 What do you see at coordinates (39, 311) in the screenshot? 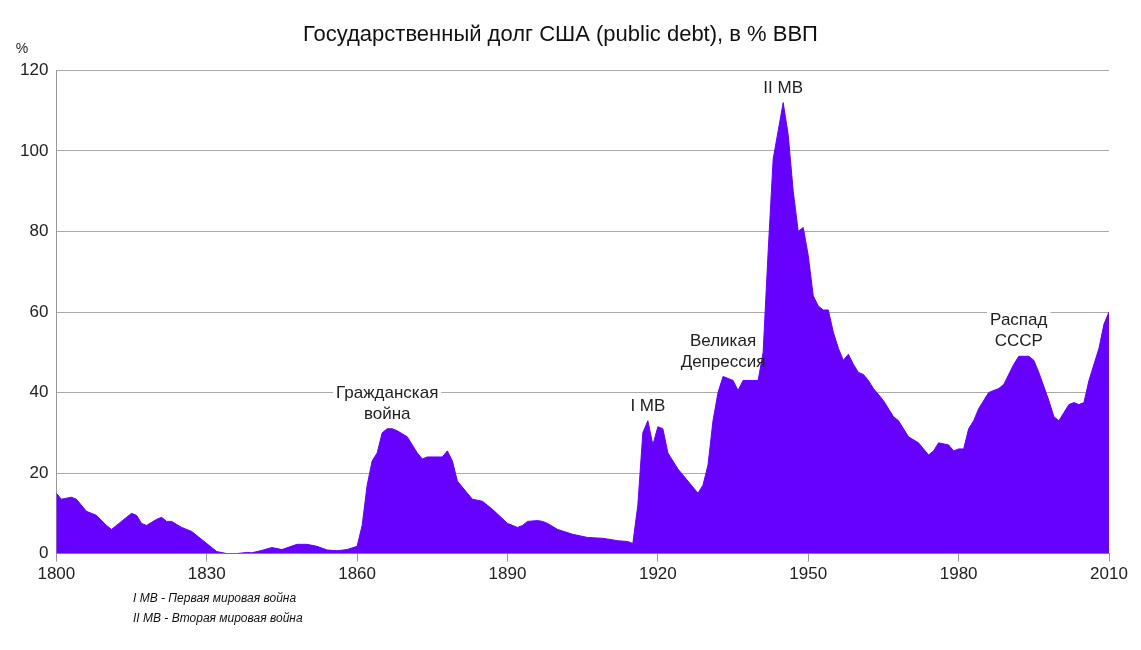
I see `y-tick-label: 60` at bounding box center [39, 311].